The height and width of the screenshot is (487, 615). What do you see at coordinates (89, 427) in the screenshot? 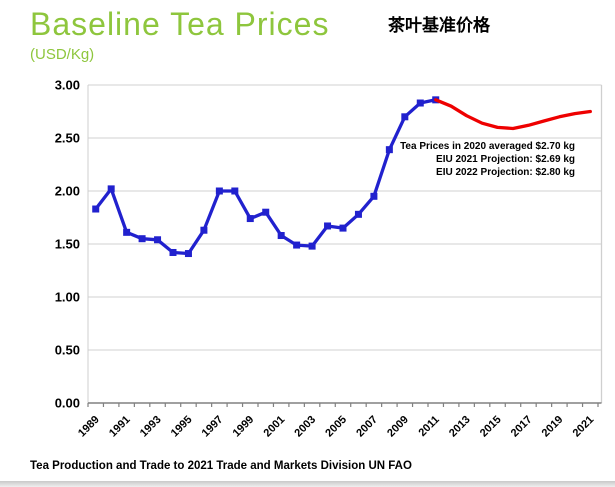
I see `svg-text: 1989` at bounding box center [89, 427].